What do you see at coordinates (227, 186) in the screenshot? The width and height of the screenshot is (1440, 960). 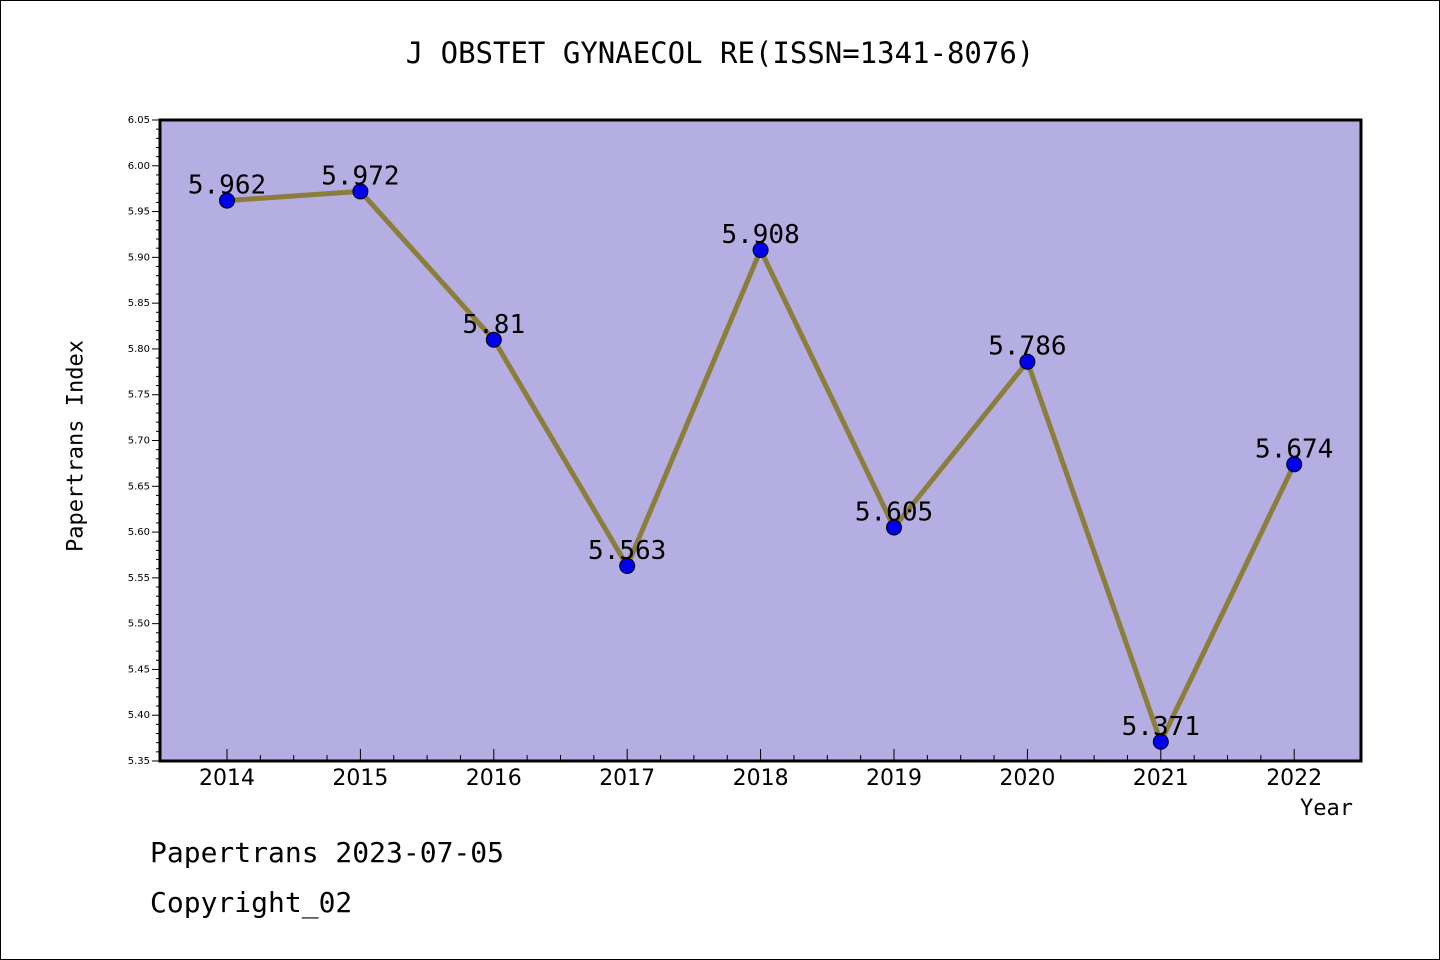 I see `data-label: 5.962` at bounding box center [227, 186].